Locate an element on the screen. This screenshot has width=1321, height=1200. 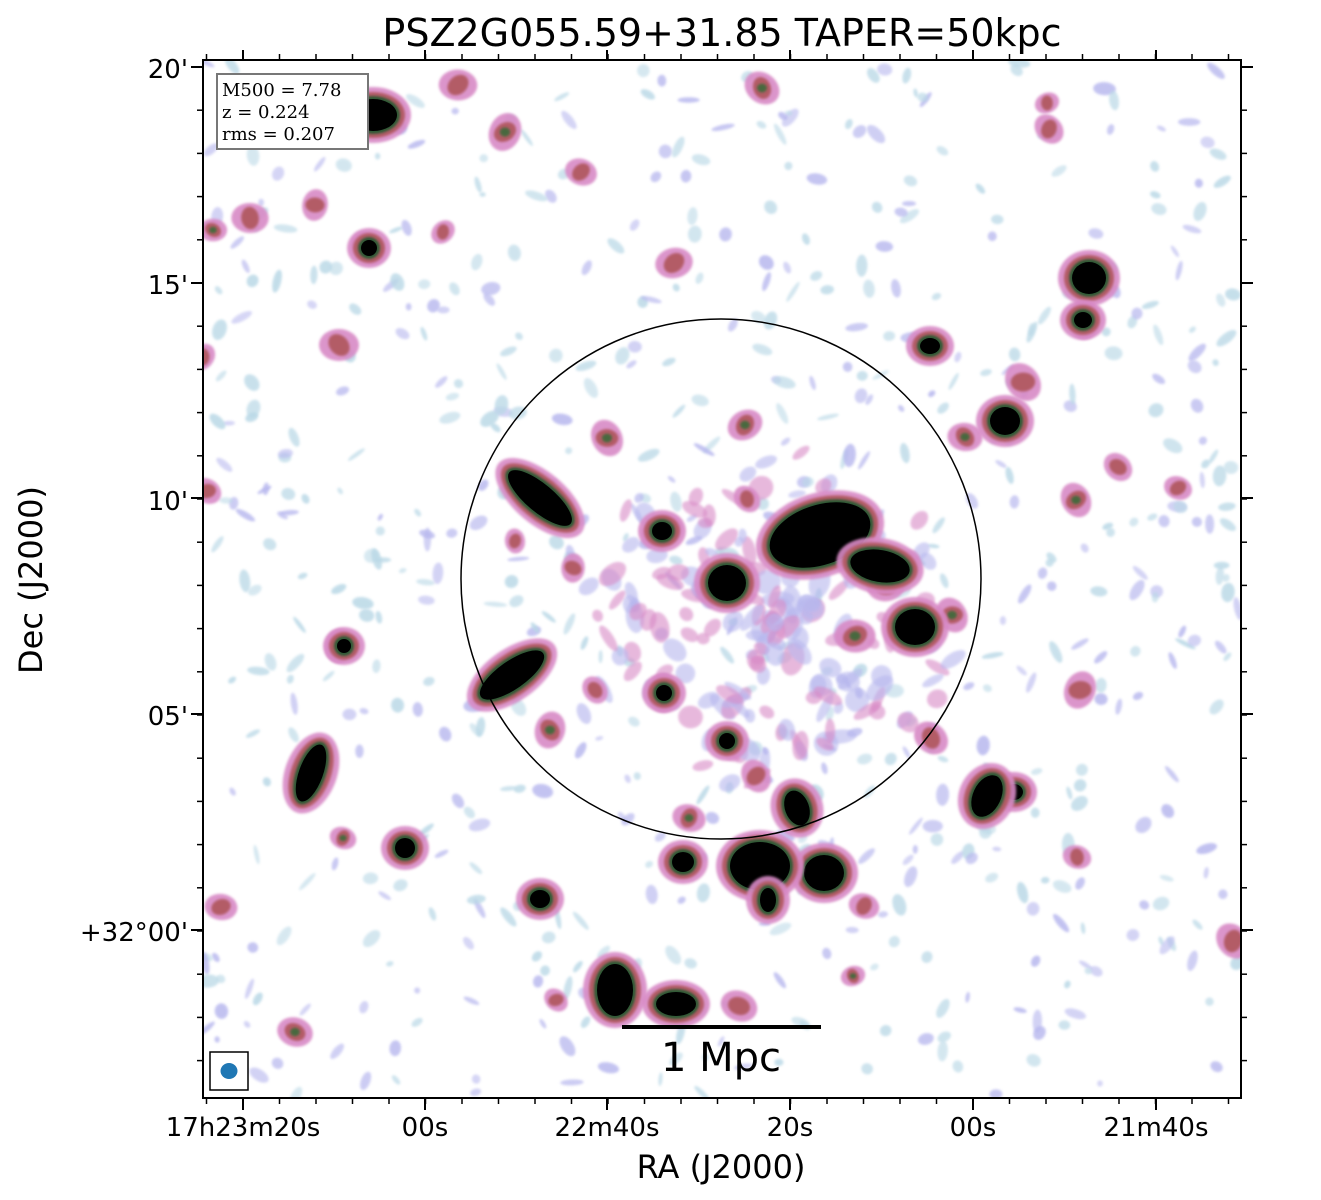
y-tick-label: 10' is located at coordinates (168, 502).